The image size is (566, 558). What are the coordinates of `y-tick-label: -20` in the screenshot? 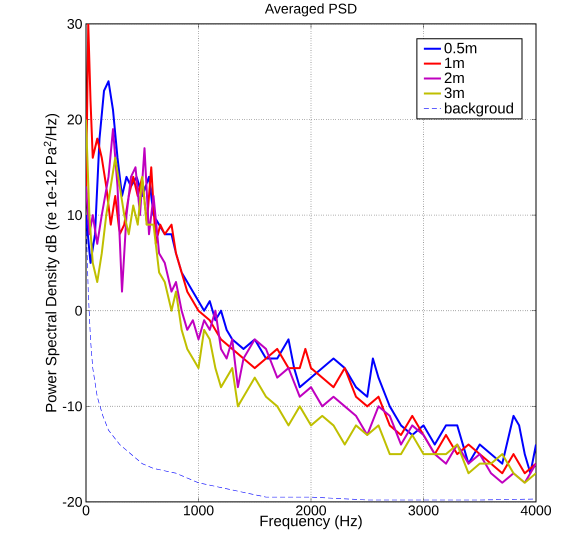 It's located at (72, 501).